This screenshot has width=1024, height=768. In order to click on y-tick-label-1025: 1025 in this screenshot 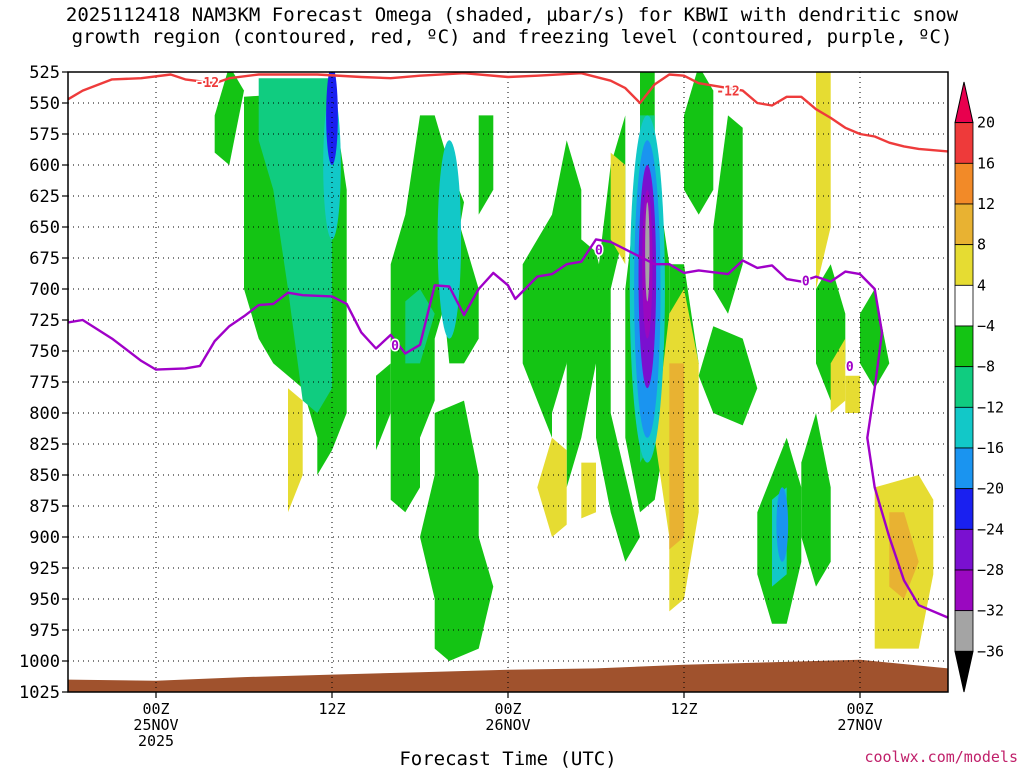, I will do `click(39, 693)`.